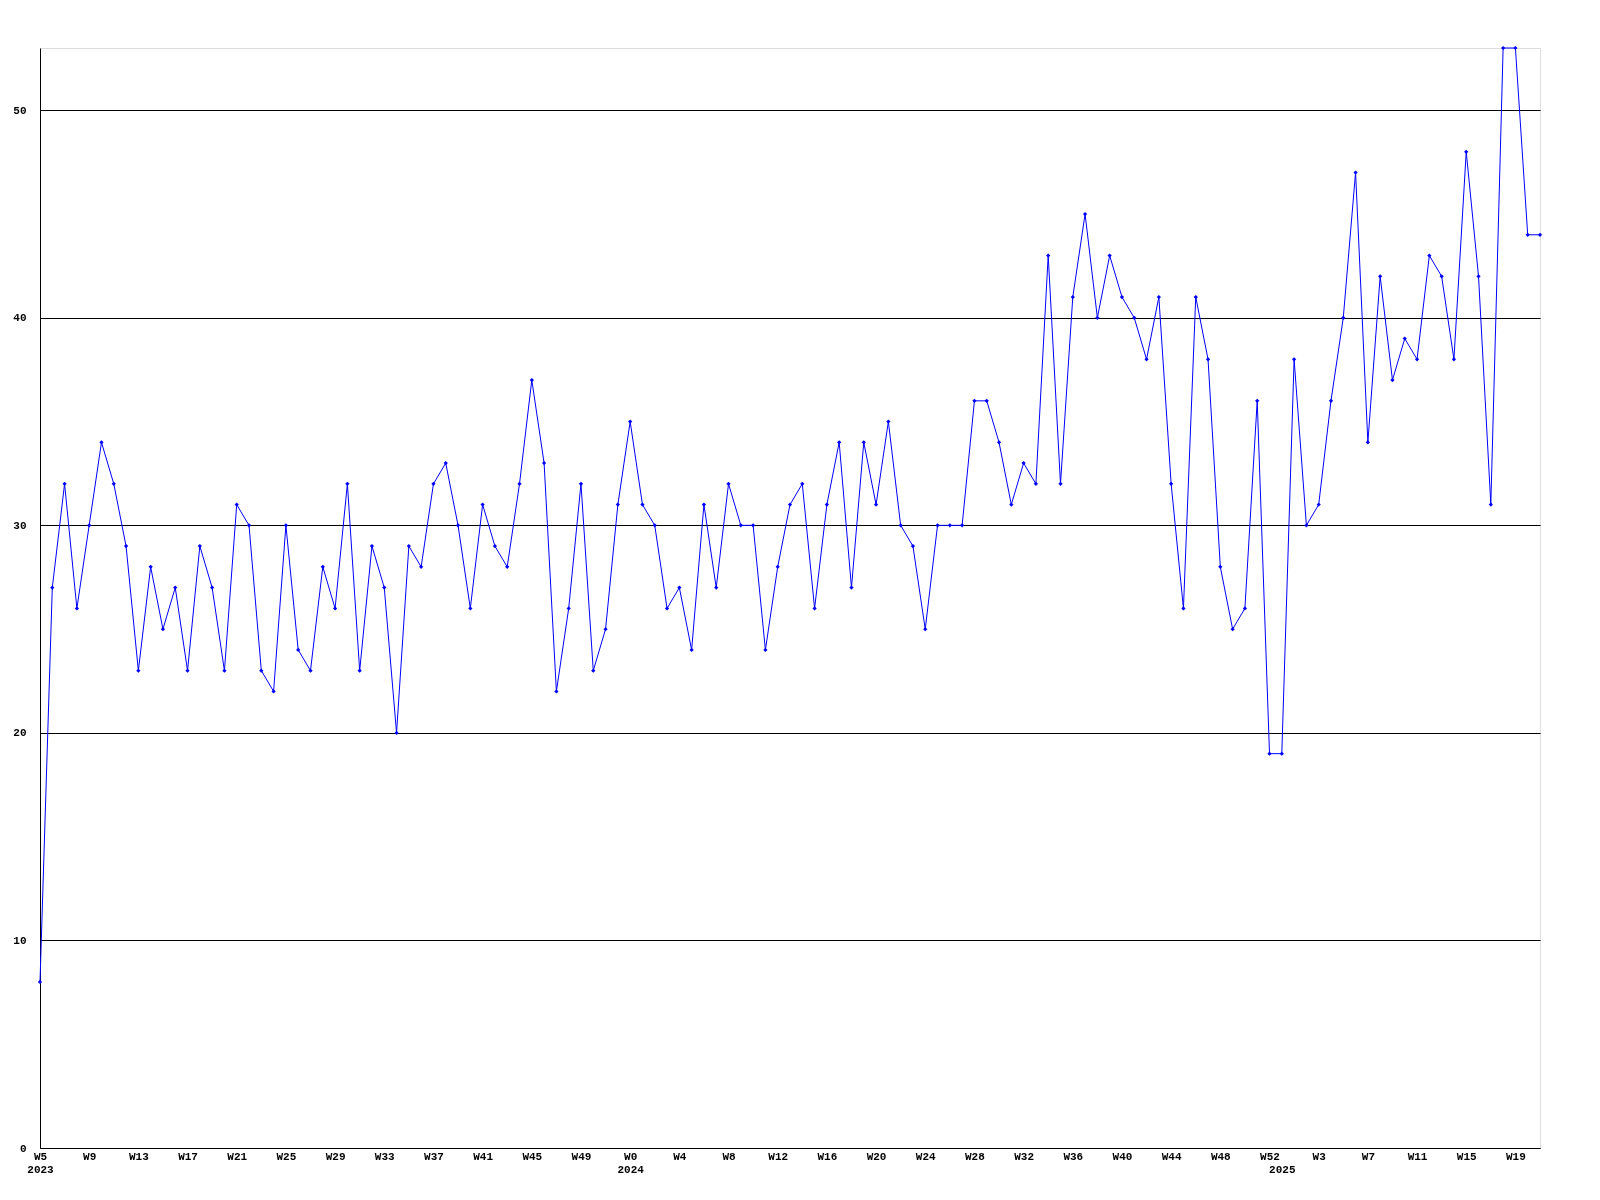 The height and width of the screenshot is (1200, 1600). Describe the element at coordinates (20, 733) in the screenshot. I see `y-tick-label: 20` at that location.